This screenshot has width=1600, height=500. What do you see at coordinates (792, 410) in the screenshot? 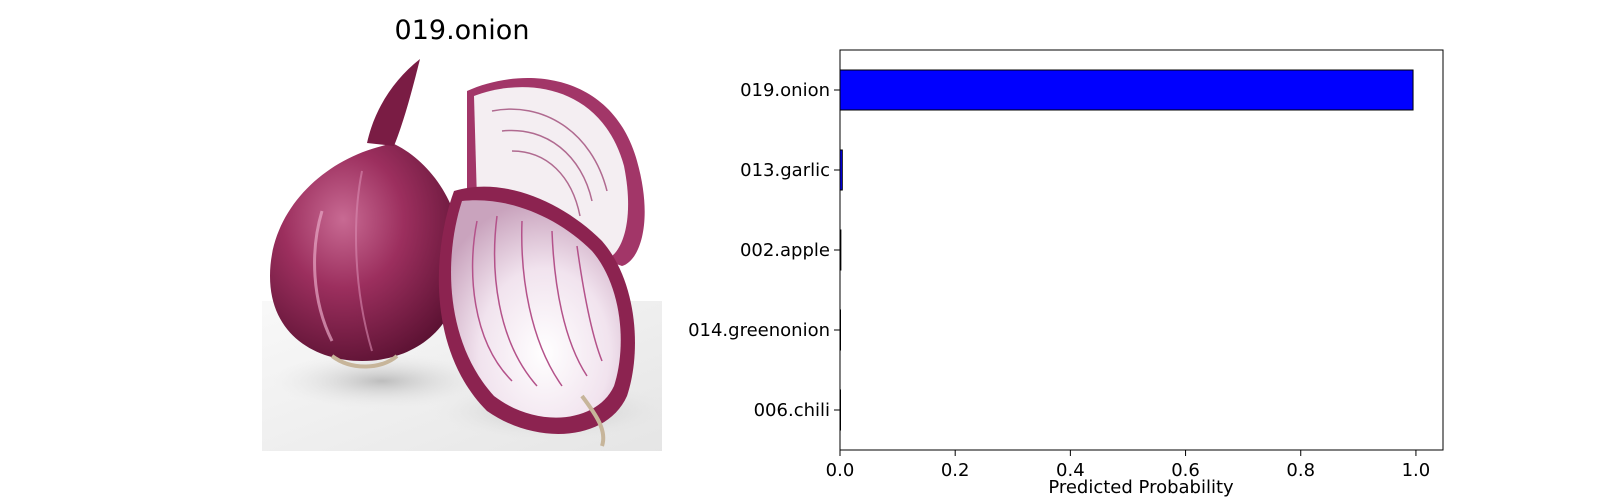
I see `y-tick-label: 006.chili` at bounding box center [792, 410].